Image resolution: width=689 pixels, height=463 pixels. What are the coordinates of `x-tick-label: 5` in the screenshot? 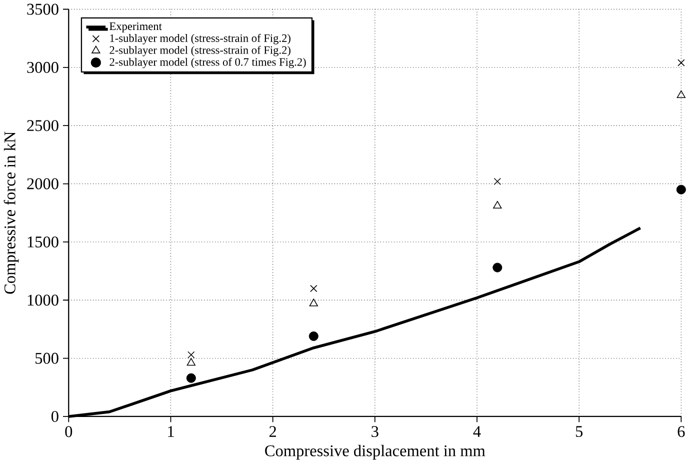 It's located at (579, 431).